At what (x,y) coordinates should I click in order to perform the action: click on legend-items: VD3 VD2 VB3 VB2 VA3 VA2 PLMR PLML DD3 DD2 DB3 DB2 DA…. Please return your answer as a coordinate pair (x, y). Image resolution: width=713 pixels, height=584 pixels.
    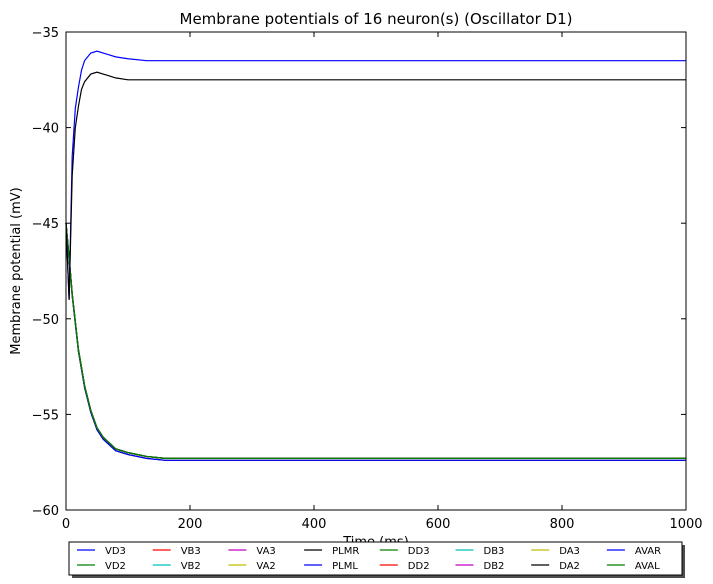
    Looking at the image, I should click on (369, 559).